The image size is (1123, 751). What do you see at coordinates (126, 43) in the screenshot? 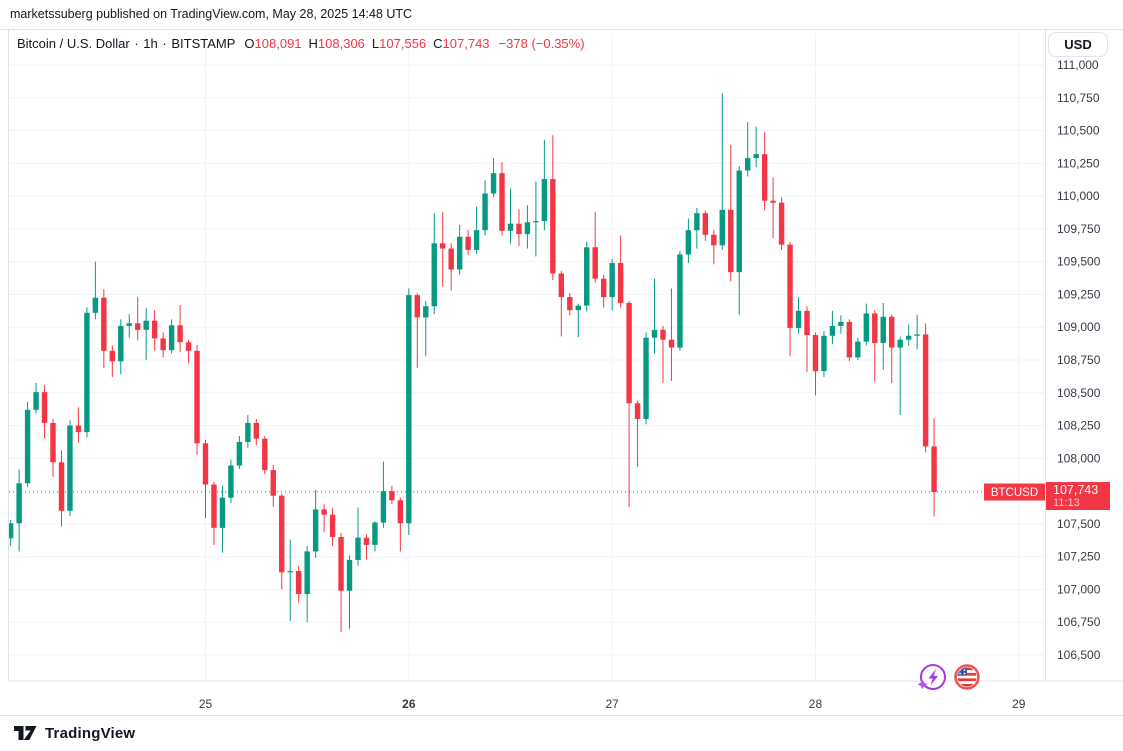
I see `symbol-title: Bitcoin / U.S. Dollar · 1h · BITSTAMP` at bounding box center [126, 43].